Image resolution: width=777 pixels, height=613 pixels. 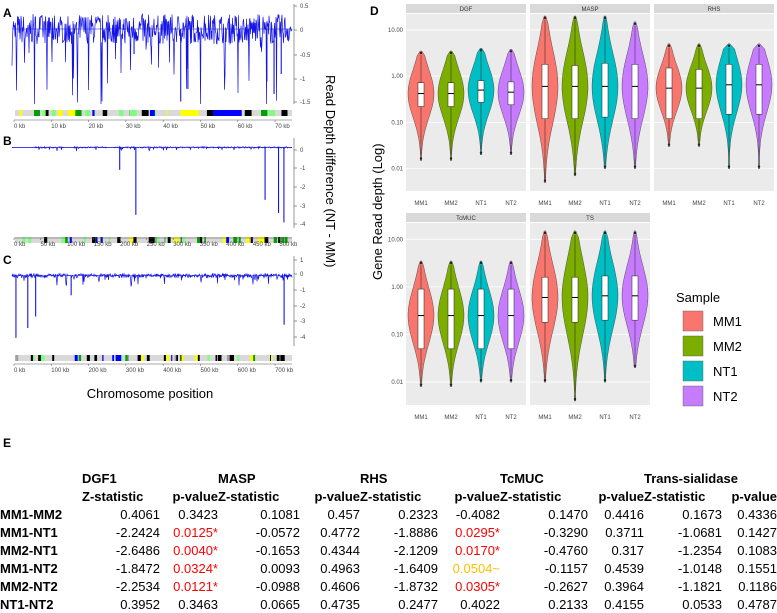 I want to click on p-value-cell: 0.3463, so click(x=198, y=604).